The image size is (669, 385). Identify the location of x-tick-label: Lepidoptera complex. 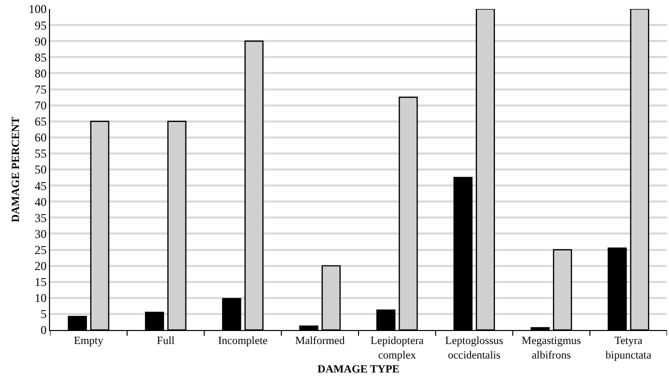
(397, 348).